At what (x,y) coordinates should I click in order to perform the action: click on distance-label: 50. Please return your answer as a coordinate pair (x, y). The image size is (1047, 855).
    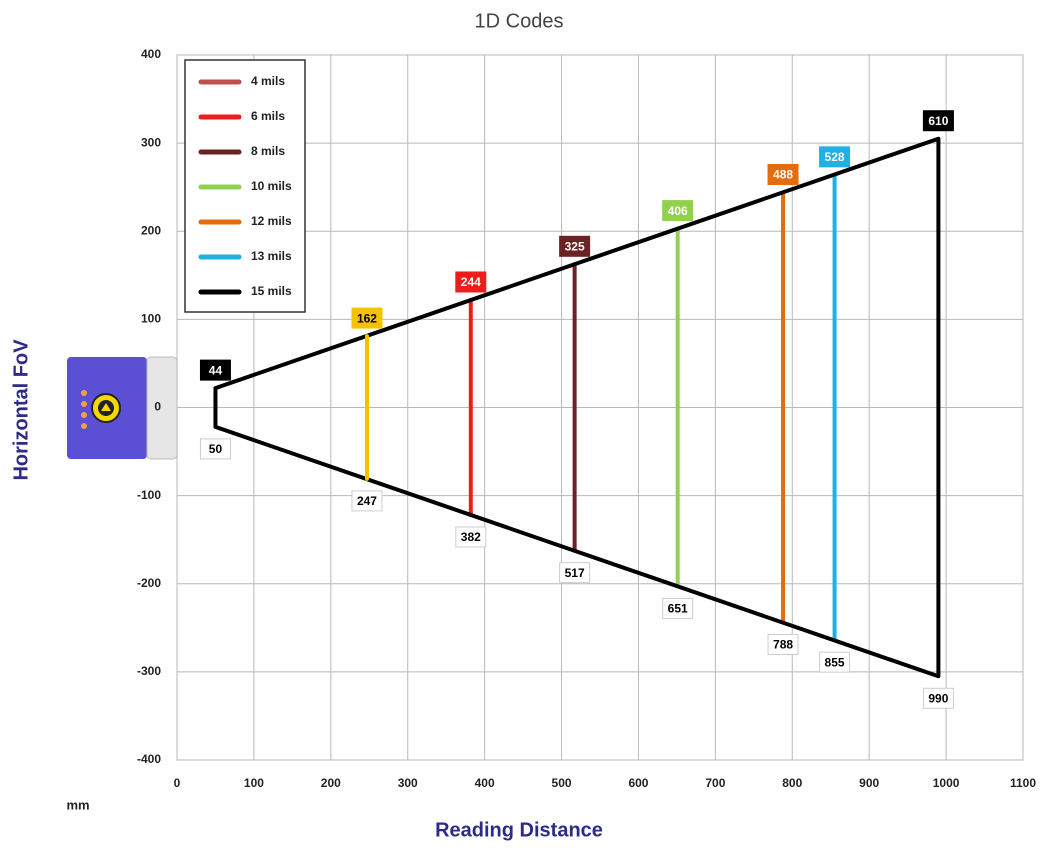
    Looking at the image, I should click on (216, 449).